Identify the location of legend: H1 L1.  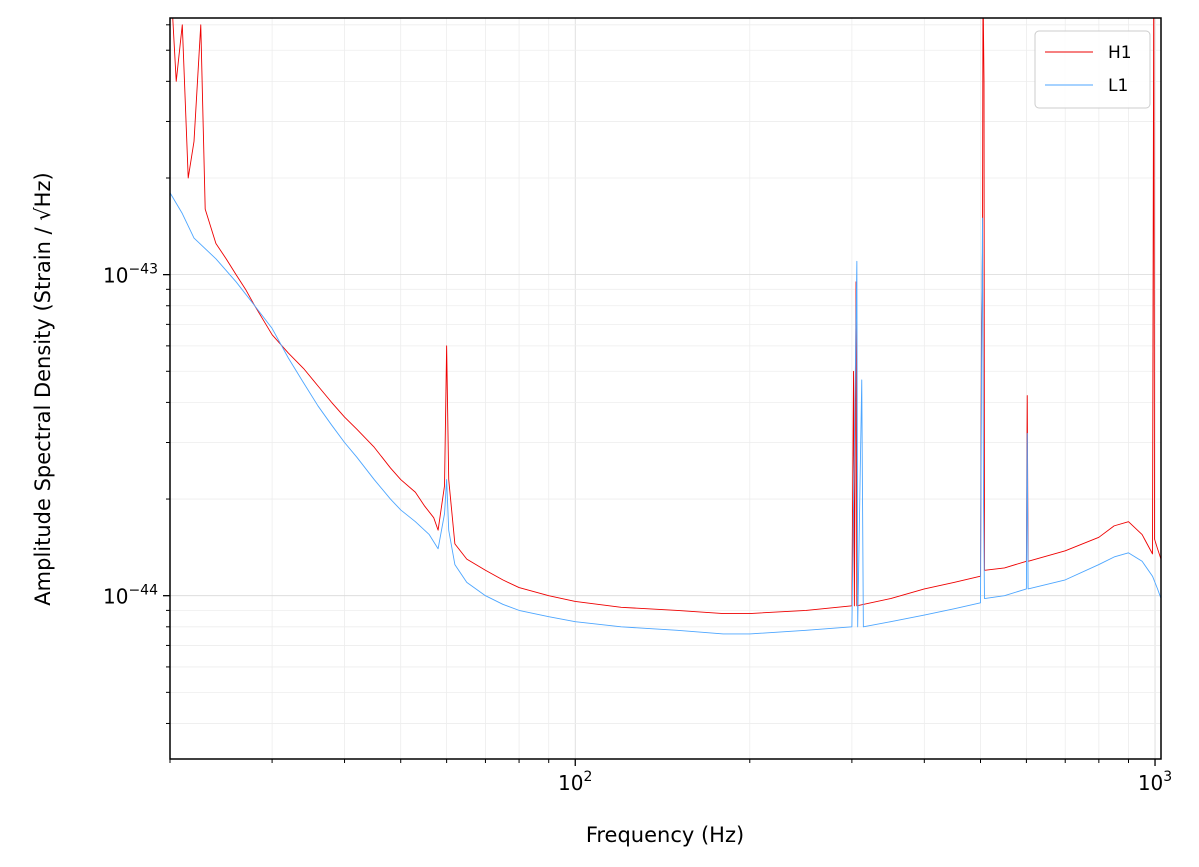
(1092, 69).